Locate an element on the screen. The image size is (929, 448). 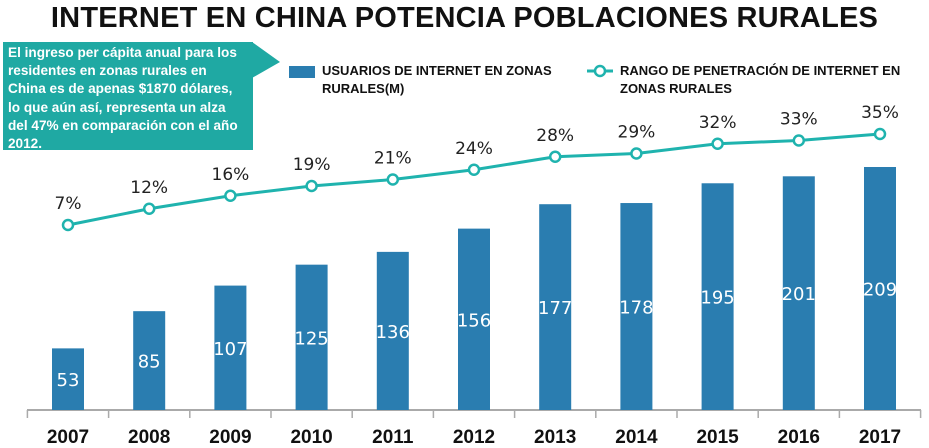
bar-2007 is located at coordinates (68, 379).